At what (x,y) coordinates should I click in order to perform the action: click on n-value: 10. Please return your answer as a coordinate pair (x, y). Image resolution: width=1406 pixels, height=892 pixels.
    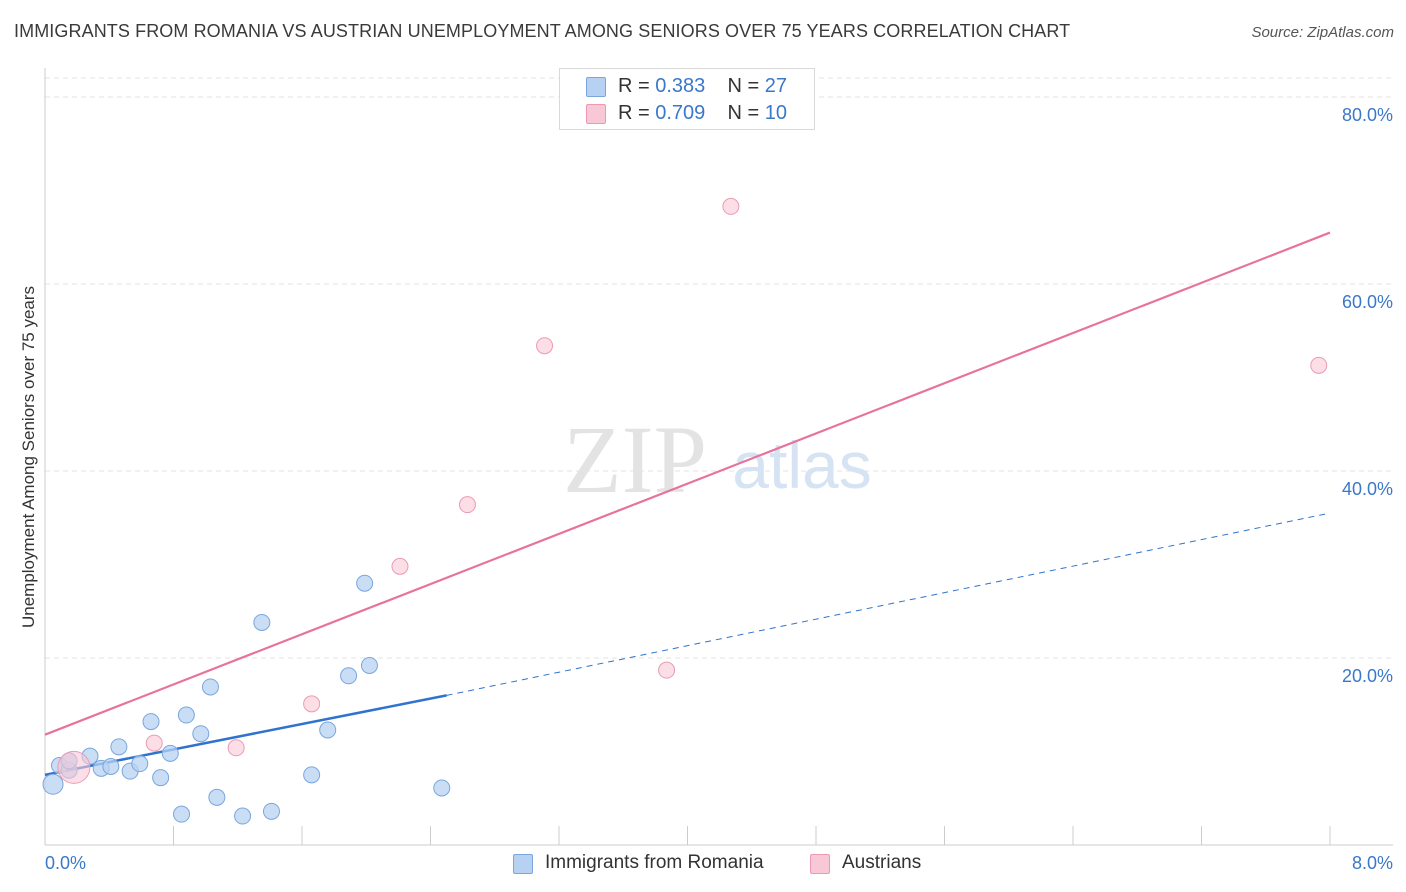
    Looking at the image, I should click on (776, 113).